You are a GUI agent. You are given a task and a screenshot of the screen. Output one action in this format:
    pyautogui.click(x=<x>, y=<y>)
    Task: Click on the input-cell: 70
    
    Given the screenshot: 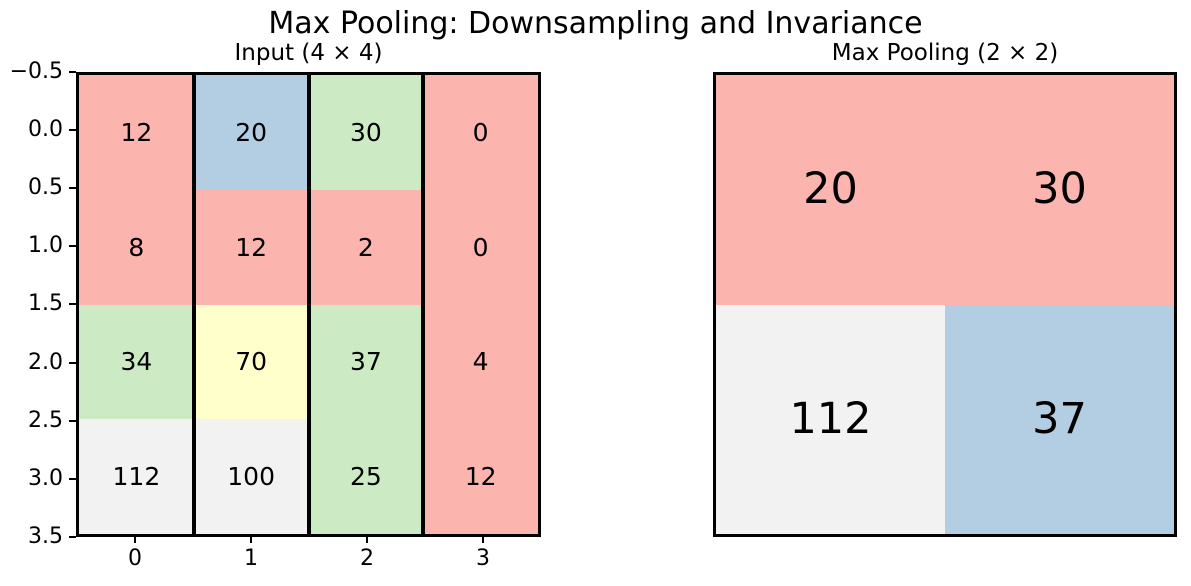 What is the action you would take?
    pyautogui.click(x=251, y=362)
    